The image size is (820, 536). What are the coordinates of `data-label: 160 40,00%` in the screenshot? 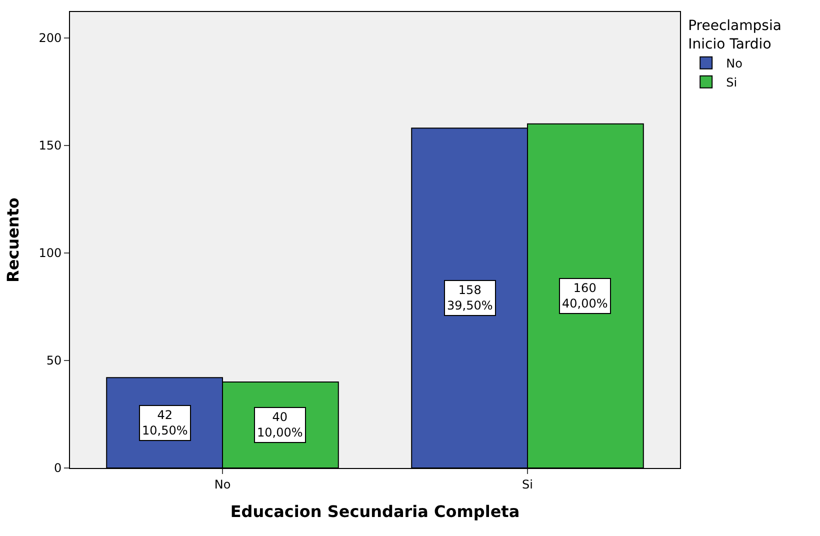 It's located at (585, 296).